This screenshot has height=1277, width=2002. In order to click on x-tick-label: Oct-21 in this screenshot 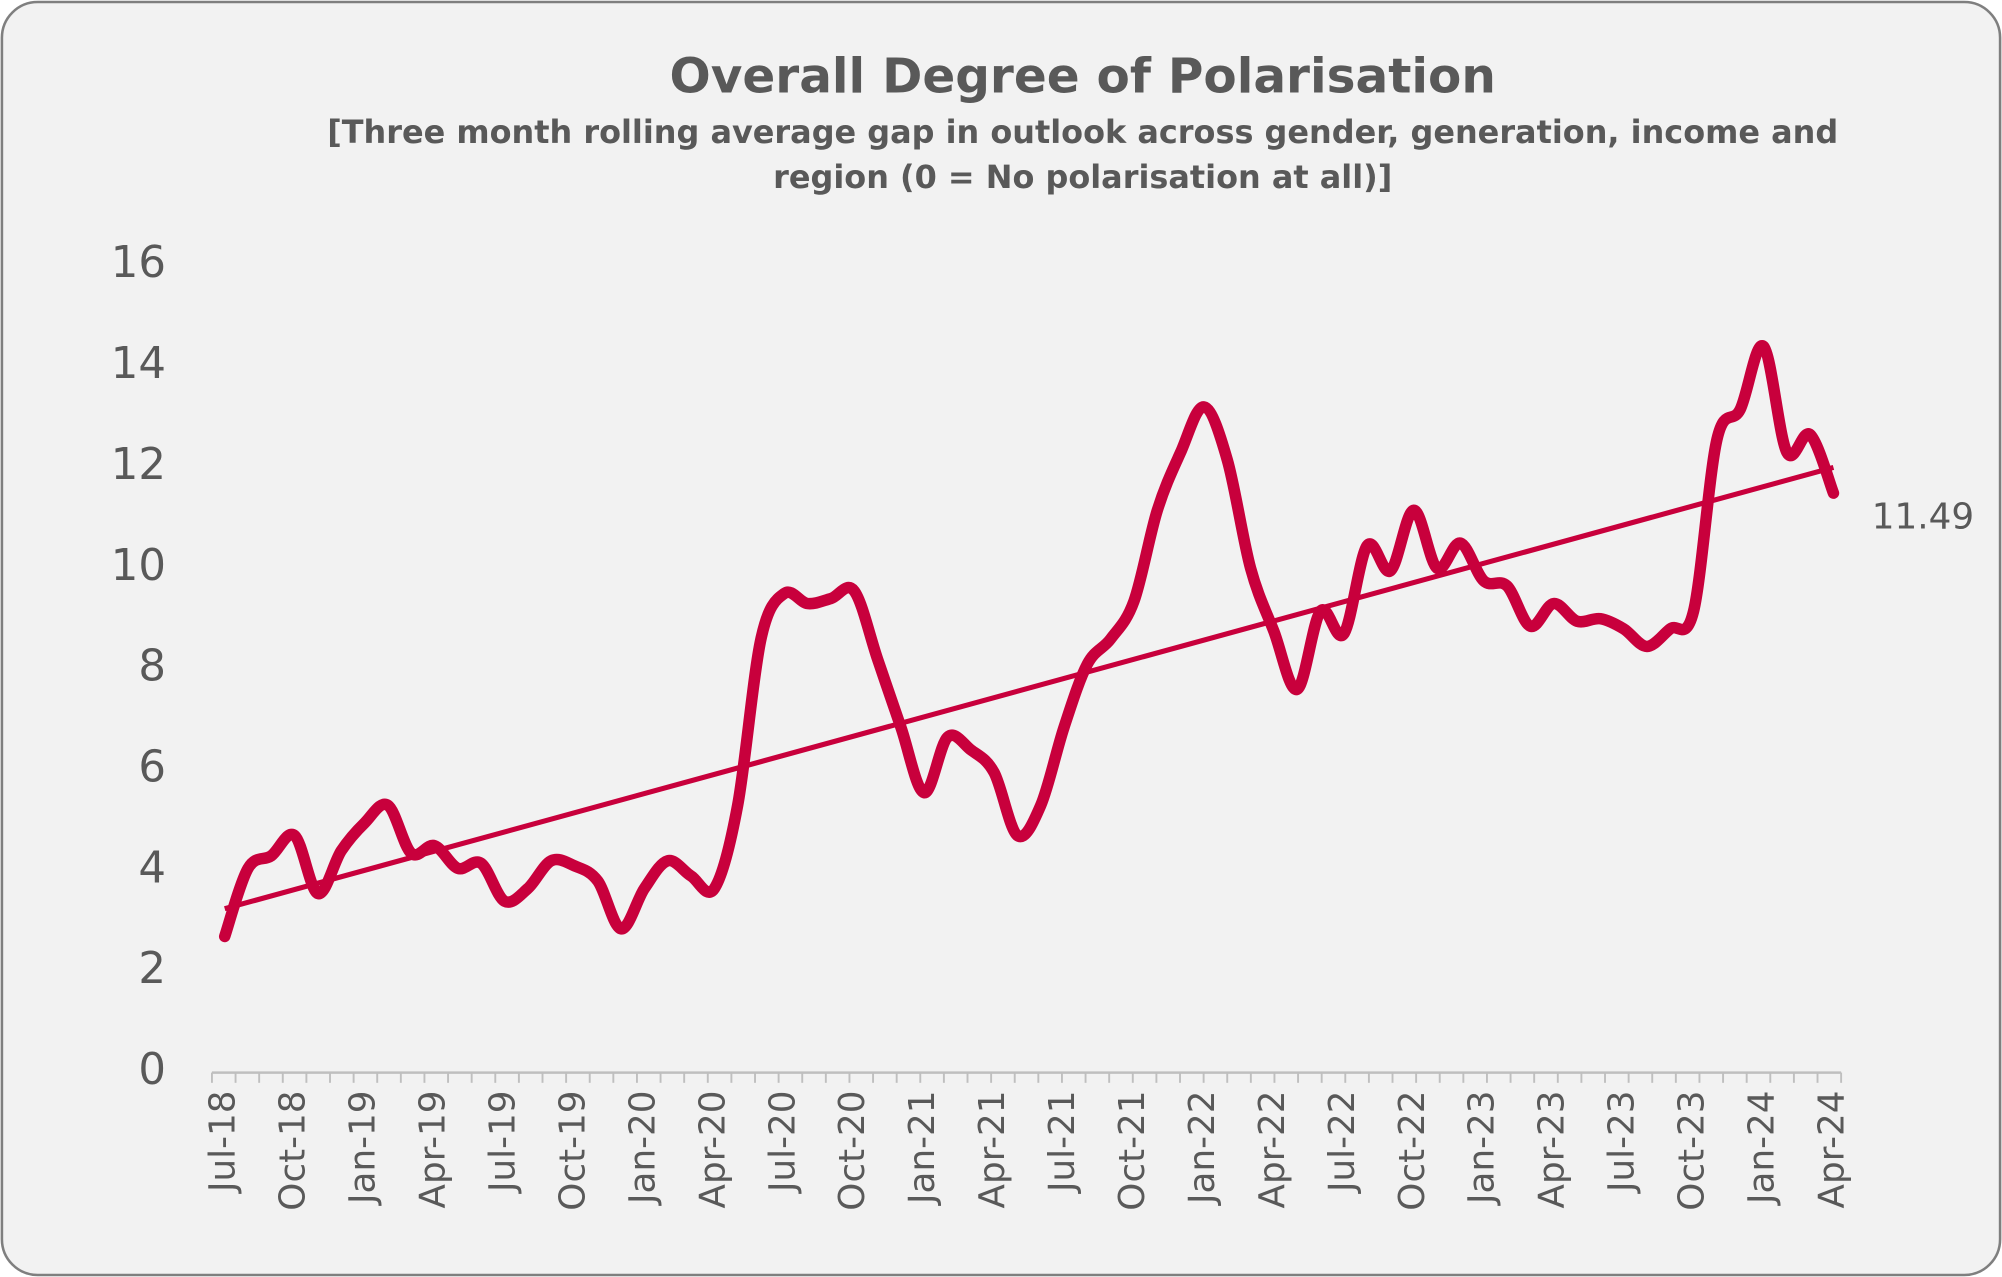, I will do `click(1132, 1150)`.